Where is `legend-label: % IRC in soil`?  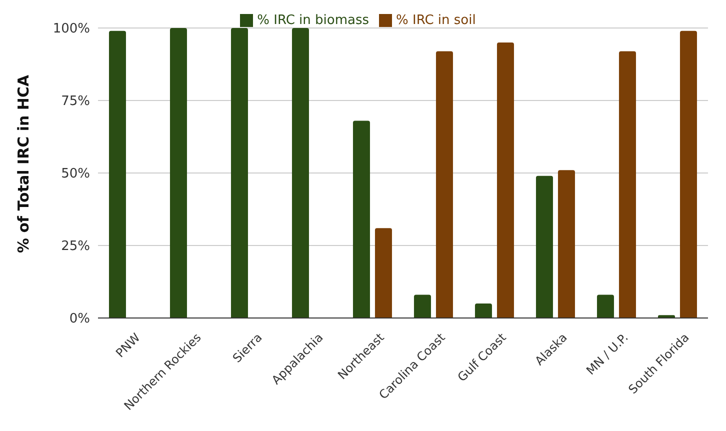 legend-label: % IRC in soil is located at coordinates (436, 20).